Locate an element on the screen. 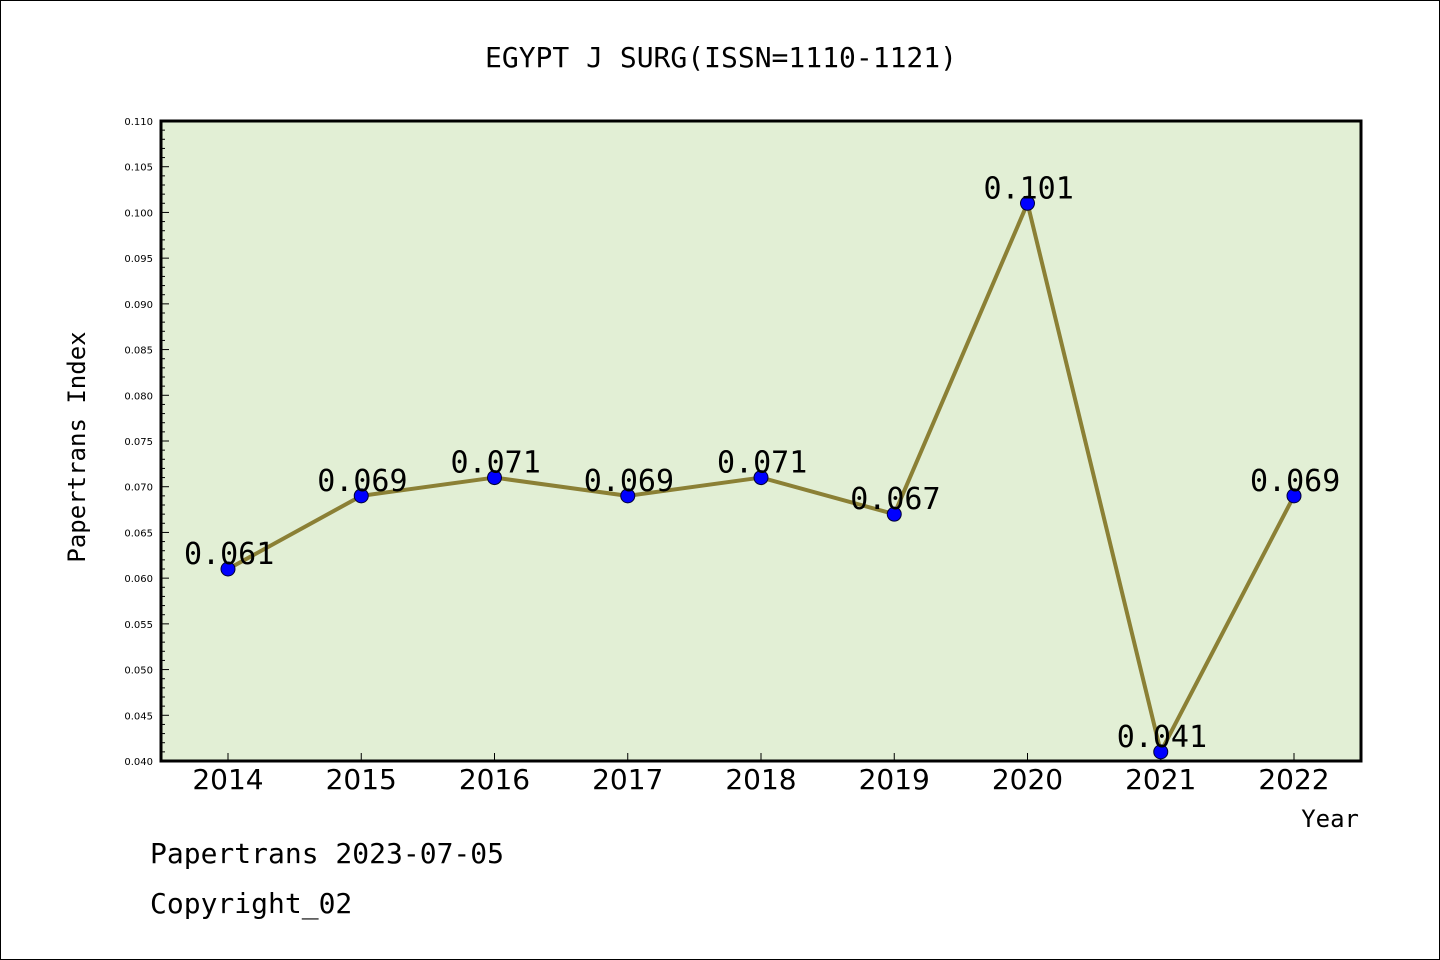 The width and height of the screenshot is (1440, 960). footer-copyright-text: Copyright_02 is located at coordinates (251, 903).